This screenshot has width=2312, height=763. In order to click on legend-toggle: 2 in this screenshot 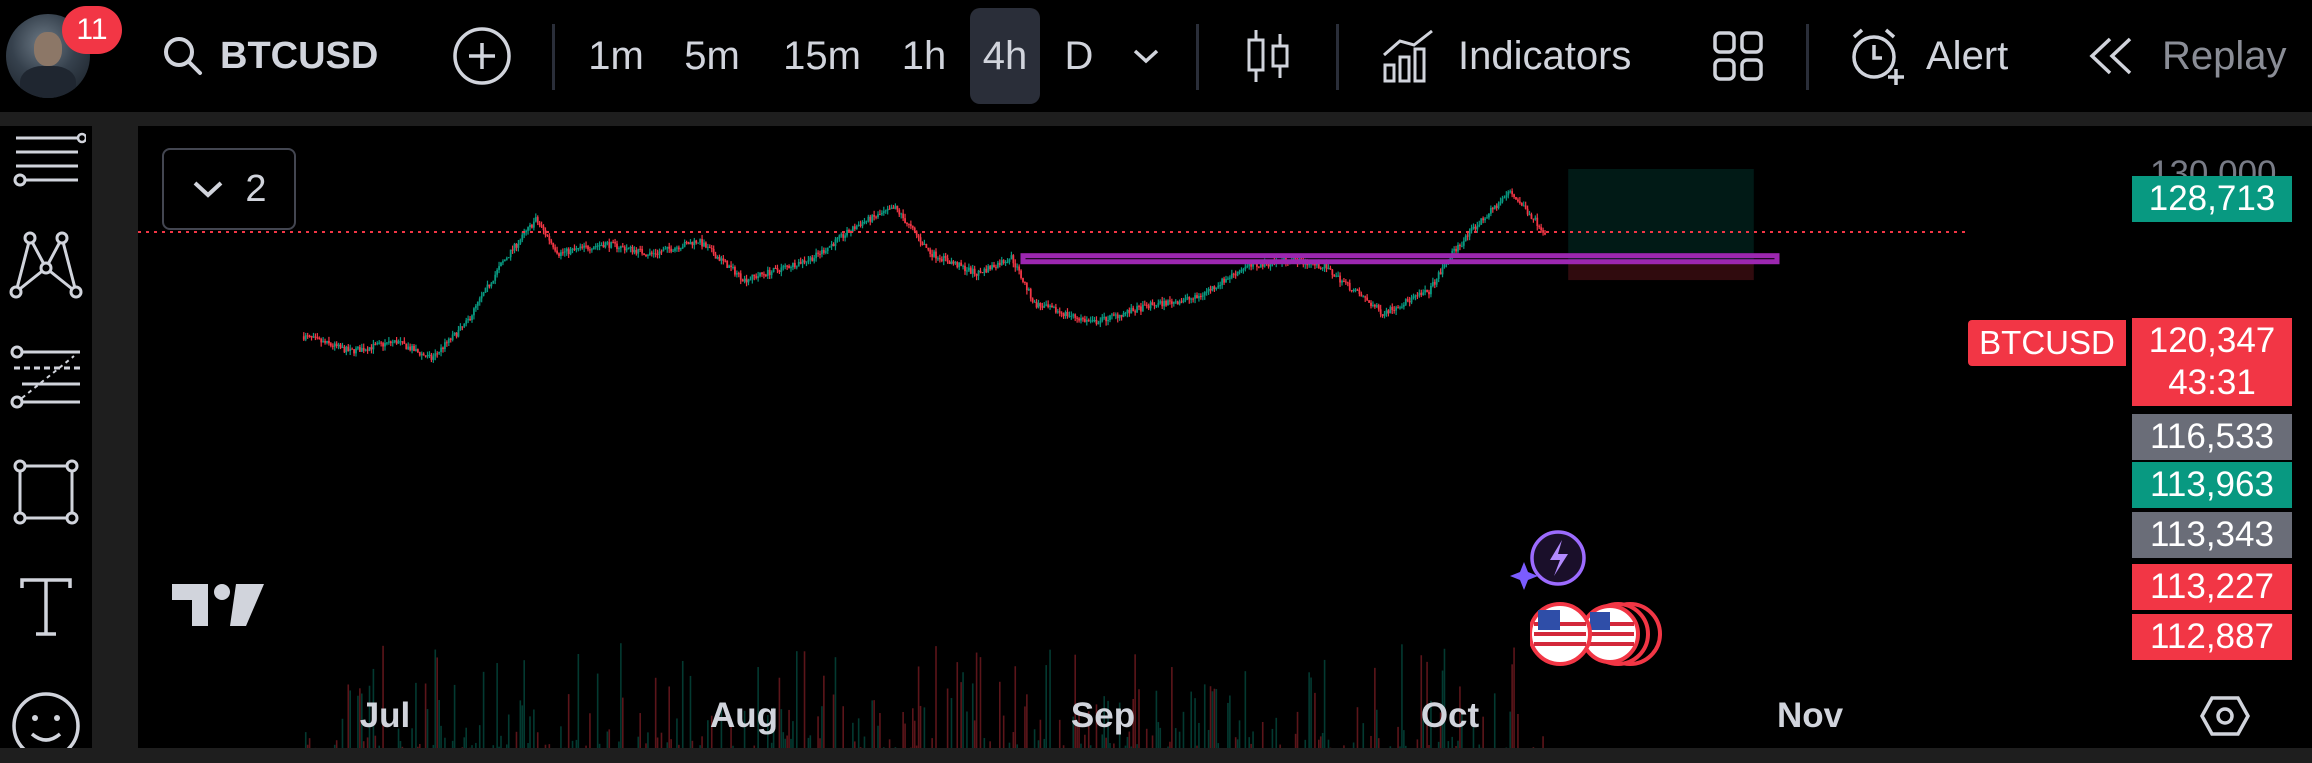, I will do `click(229, 189)`.